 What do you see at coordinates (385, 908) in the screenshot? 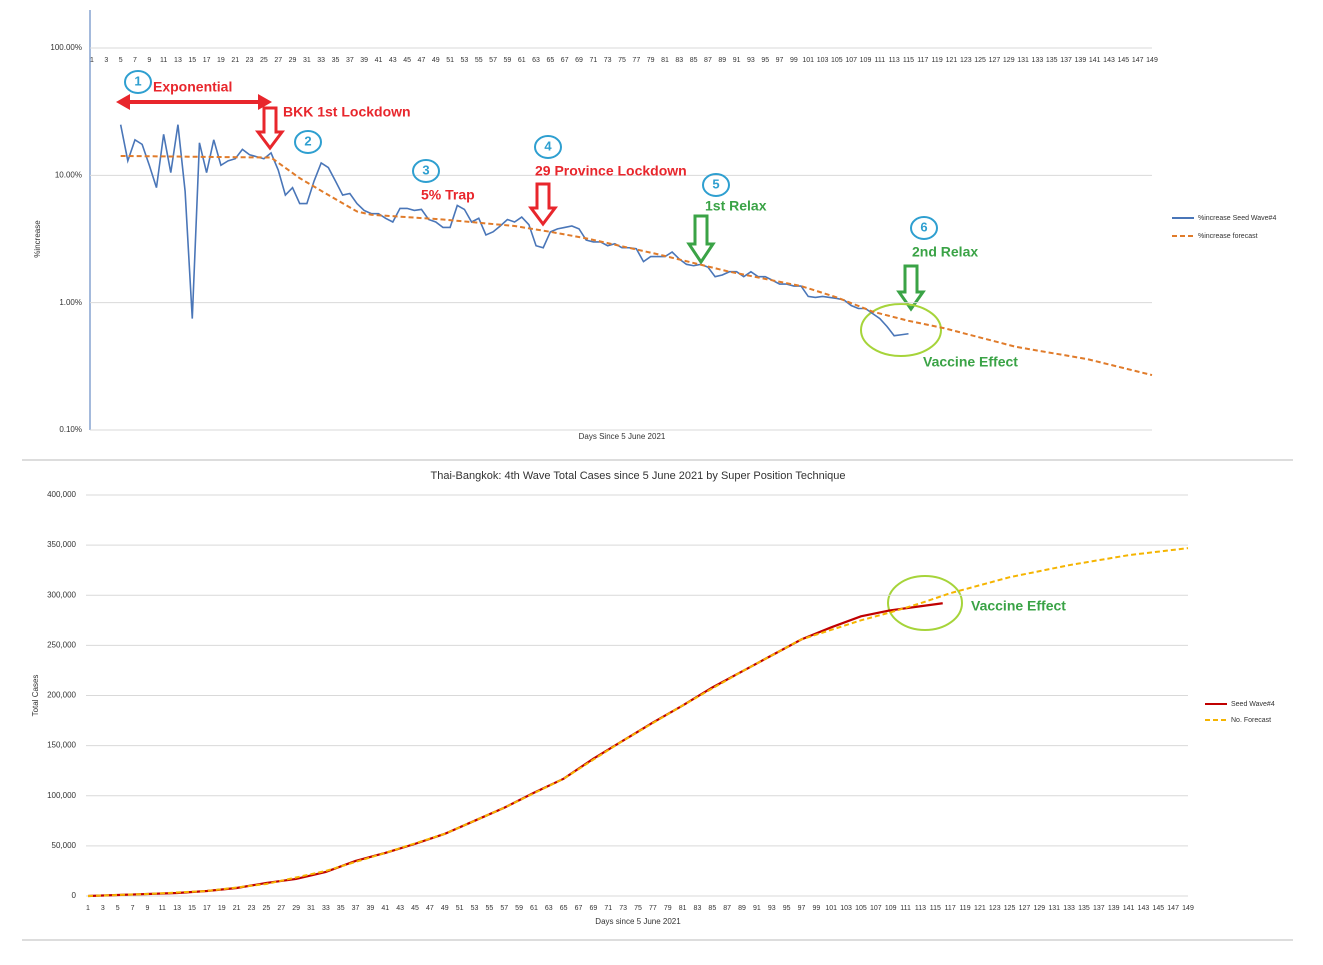
I see `x-tick-label: 41` at bounding box center [385, 908].